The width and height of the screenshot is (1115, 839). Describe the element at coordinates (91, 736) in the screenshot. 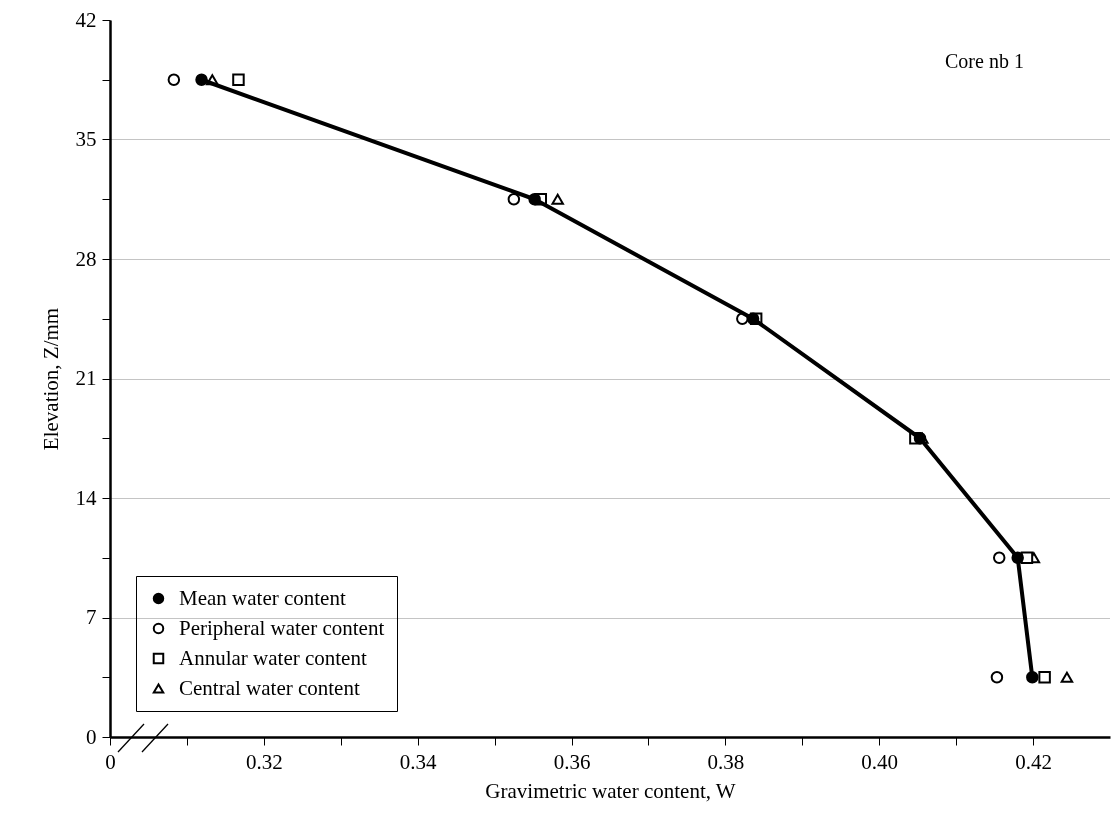

I see `y-tick-label: 0` at that location.